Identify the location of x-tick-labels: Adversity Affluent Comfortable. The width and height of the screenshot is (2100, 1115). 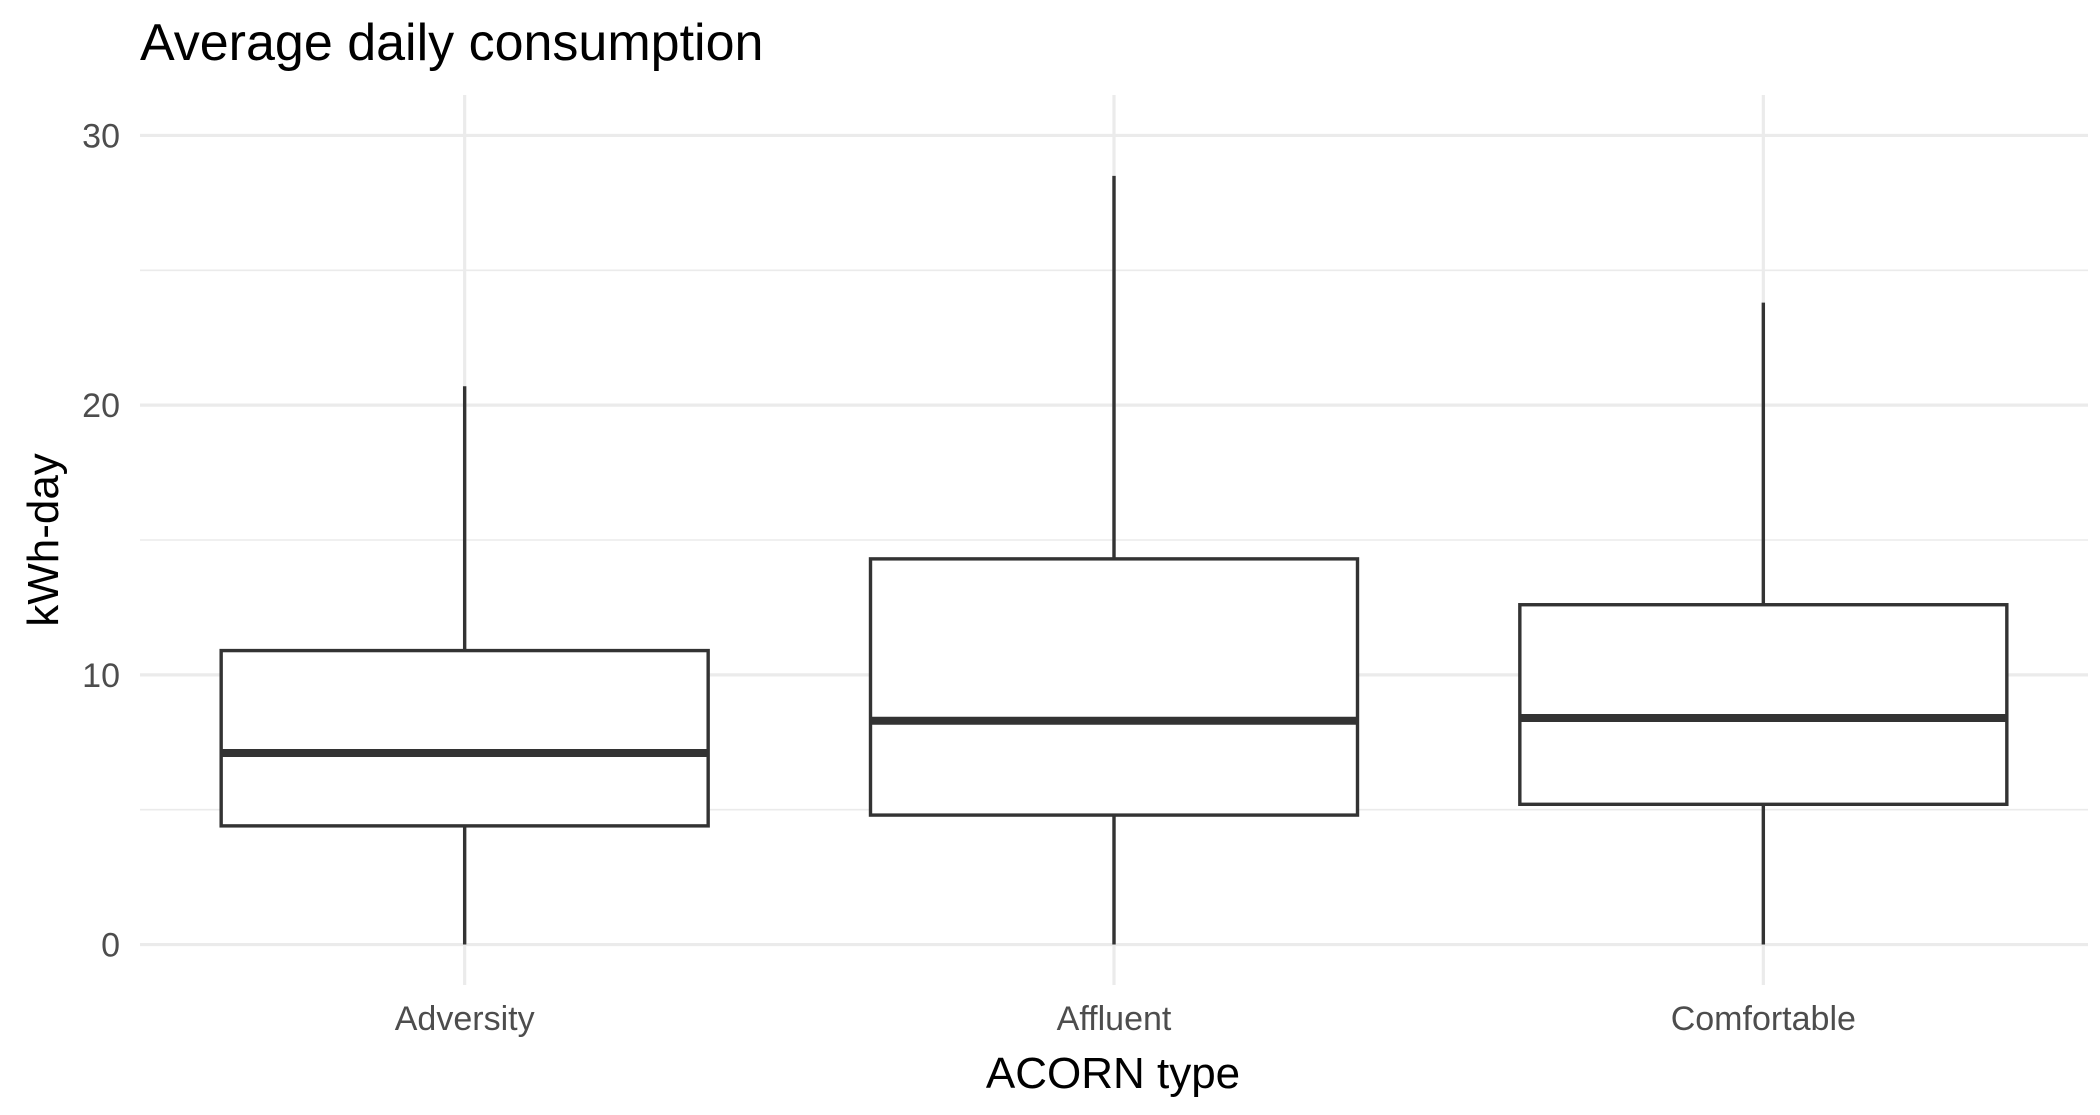
(1125, 1019).